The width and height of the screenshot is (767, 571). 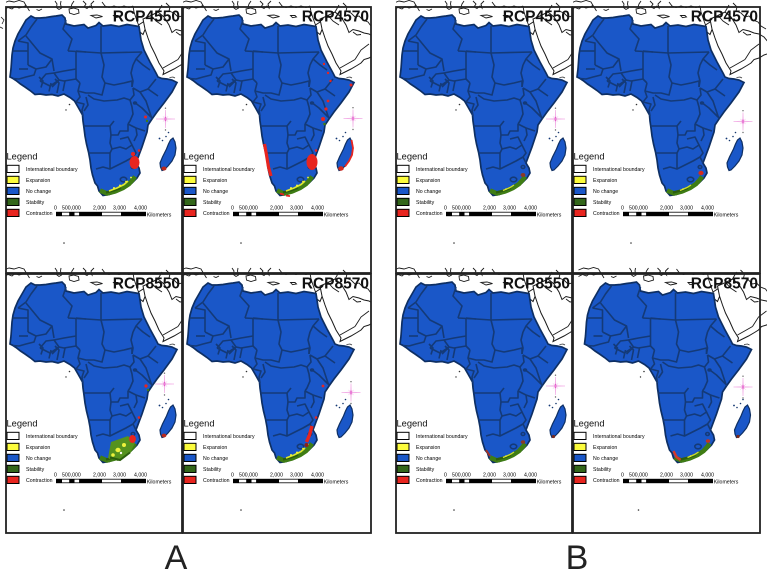 What do you see at coordinates (577, 555) in the screenshot?
I see `svg-text: B` at bounding box center [577, 555].